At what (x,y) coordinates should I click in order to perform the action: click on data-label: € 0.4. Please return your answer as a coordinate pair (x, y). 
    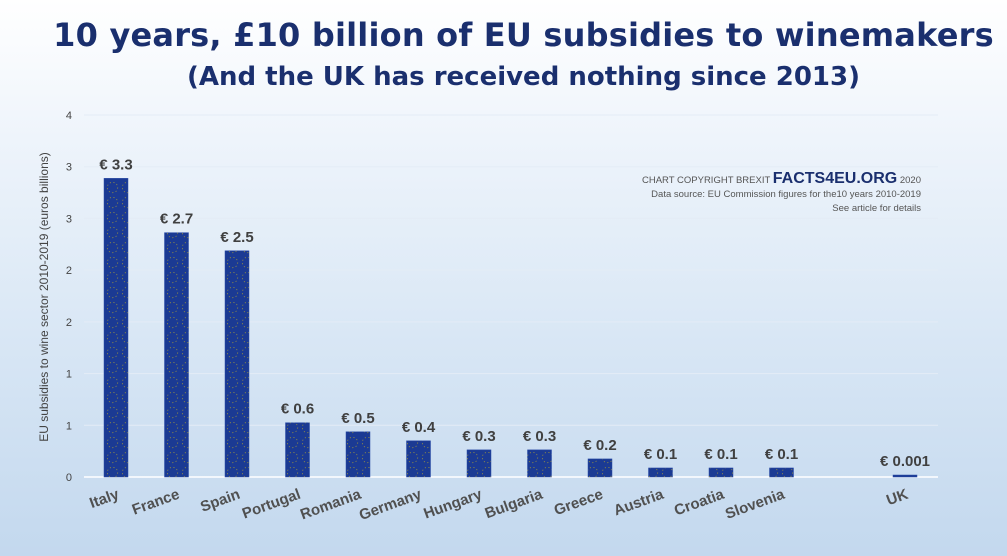
    Looking at the image, I should click on (419, 427).